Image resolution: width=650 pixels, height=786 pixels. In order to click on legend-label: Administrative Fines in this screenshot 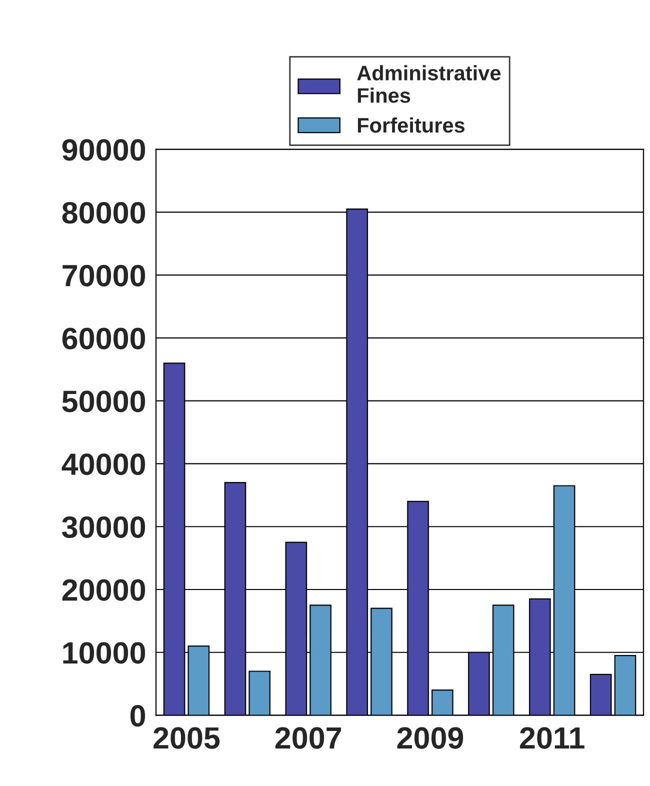, I will do `click(429, 84)`.